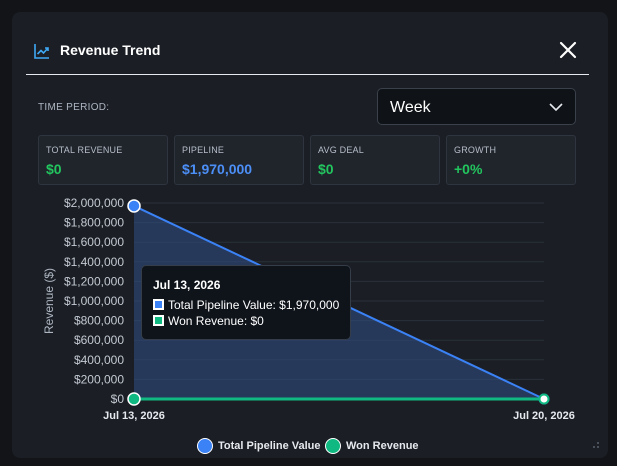  Describe the element at coordinates (134, 416) in the screenshot. I see `x-tick-label: Jul 13, 2026` at that location.